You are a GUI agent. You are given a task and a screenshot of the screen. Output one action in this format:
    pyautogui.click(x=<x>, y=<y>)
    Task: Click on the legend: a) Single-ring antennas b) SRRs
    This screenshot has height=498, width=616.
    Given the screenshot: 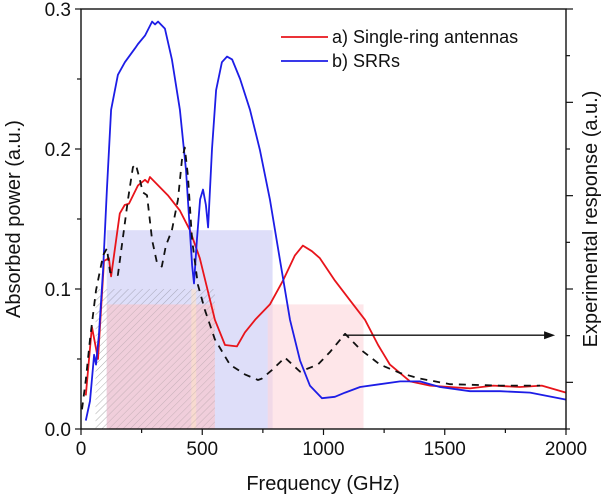 What is the action you would take?
    pyautogui.click(x=399, y=49)
    